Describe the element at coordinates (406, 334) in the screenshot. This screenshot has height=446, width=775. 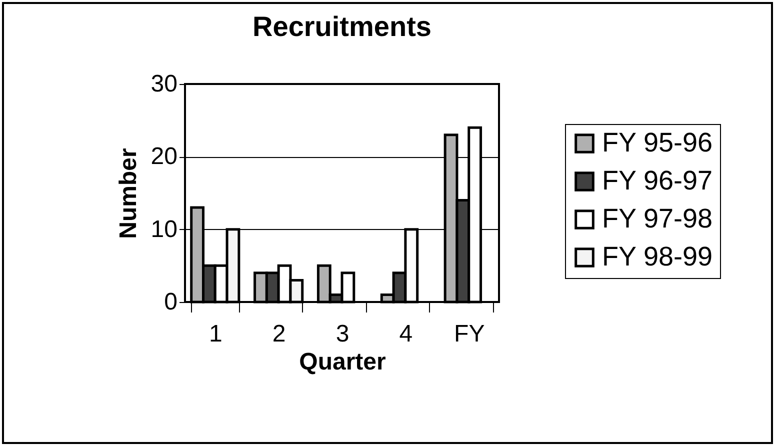
I see `x-tick-label: 4` at that location.